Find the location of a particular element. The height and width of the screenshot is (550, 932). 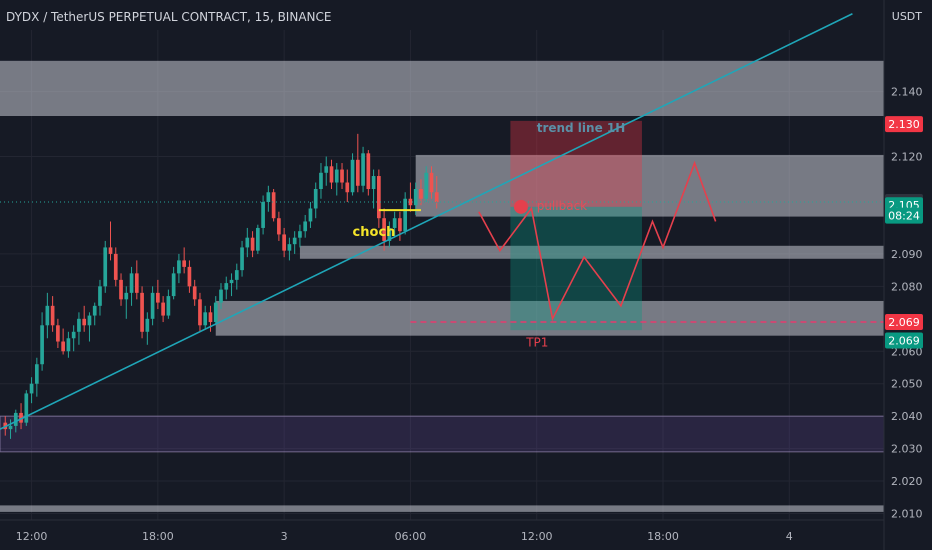

annotations-layer: trend line 1H pullback choch TP1 is located at coordinates (489, 235).